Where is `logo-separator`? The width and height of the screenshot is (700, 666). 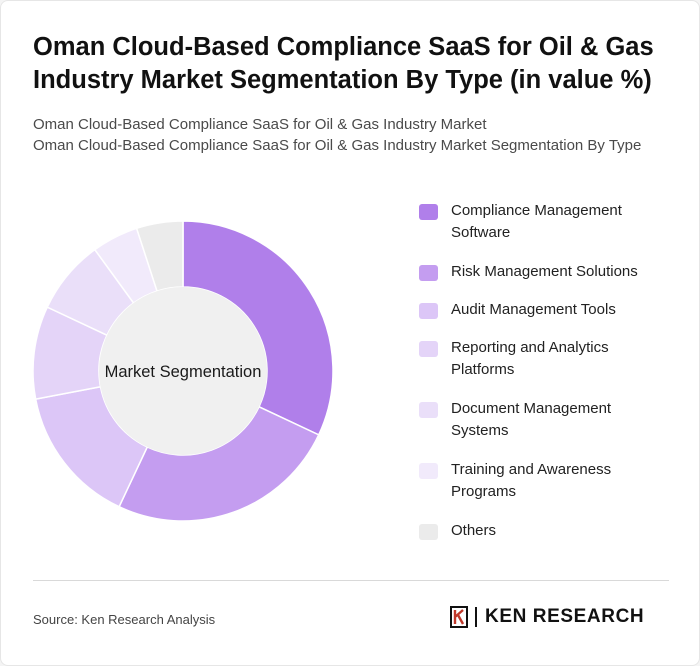 logo-separator is located at coordinates (476, 617).